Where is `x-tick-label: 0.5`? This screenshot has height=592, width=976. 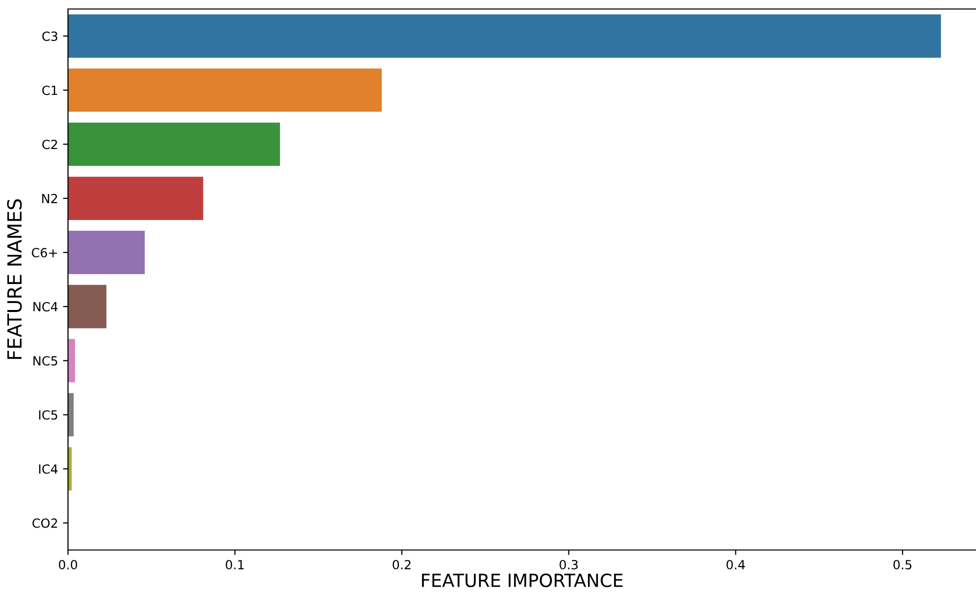
x-tick-label: 0.5 is located at coordinates (902, 565).